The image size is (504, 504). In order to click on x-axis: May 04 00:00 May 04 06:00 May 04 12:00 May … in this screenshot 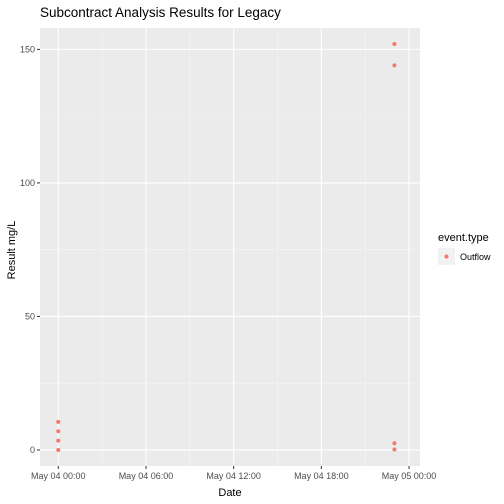, I will do `click(233, 473)`.